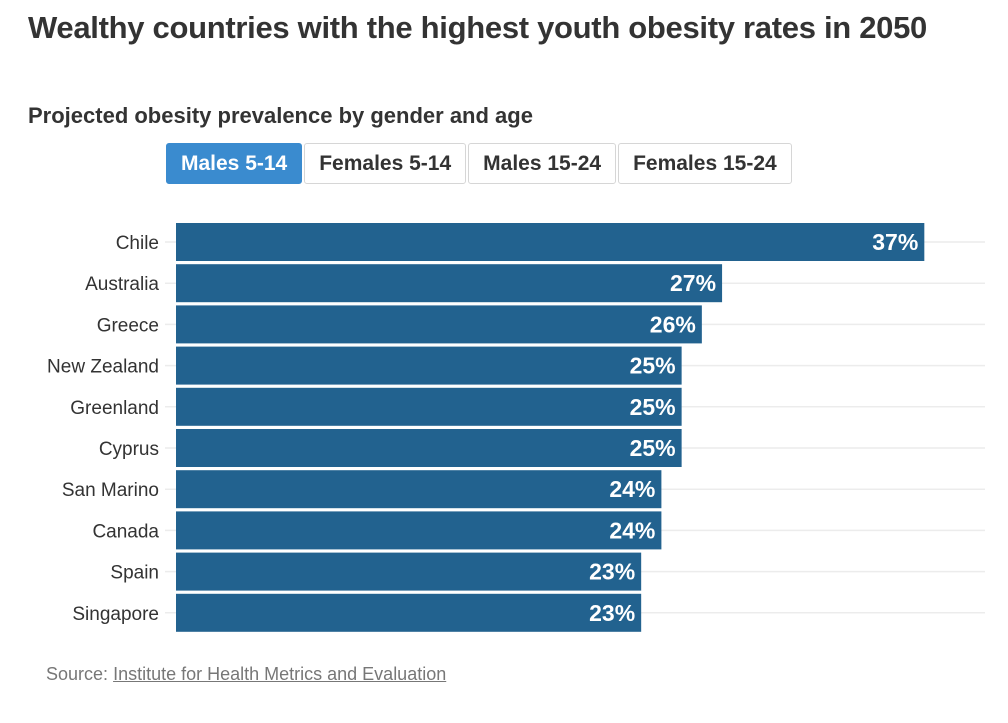  What do you see at coordinates (705, 163) in the screenshot?
I see `tab-females-15-24: Females 15-24` at bounding box center [705, 163].